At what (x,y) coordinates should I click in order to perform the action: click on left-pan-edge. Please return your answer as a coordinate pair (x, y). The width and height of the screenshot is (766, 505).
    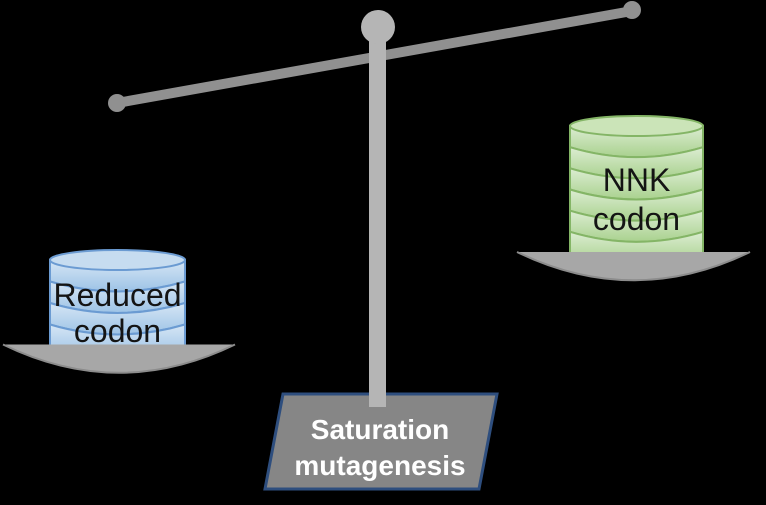
    Looking at the image, I should click on (119, 358).